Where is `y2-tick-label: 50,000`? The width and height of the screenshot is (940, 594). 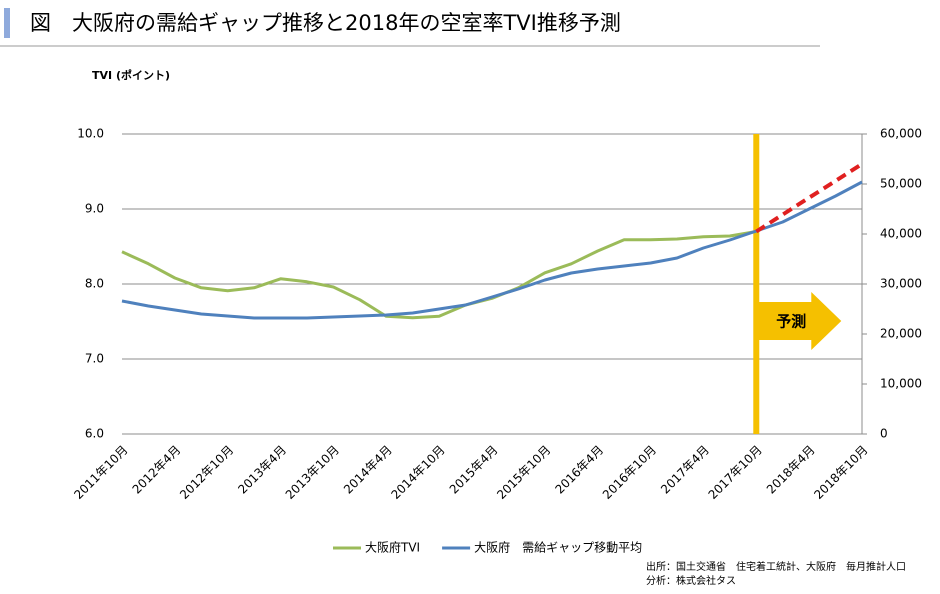 y2-tick-label: 50,000 is located at coordinates (901, 184).